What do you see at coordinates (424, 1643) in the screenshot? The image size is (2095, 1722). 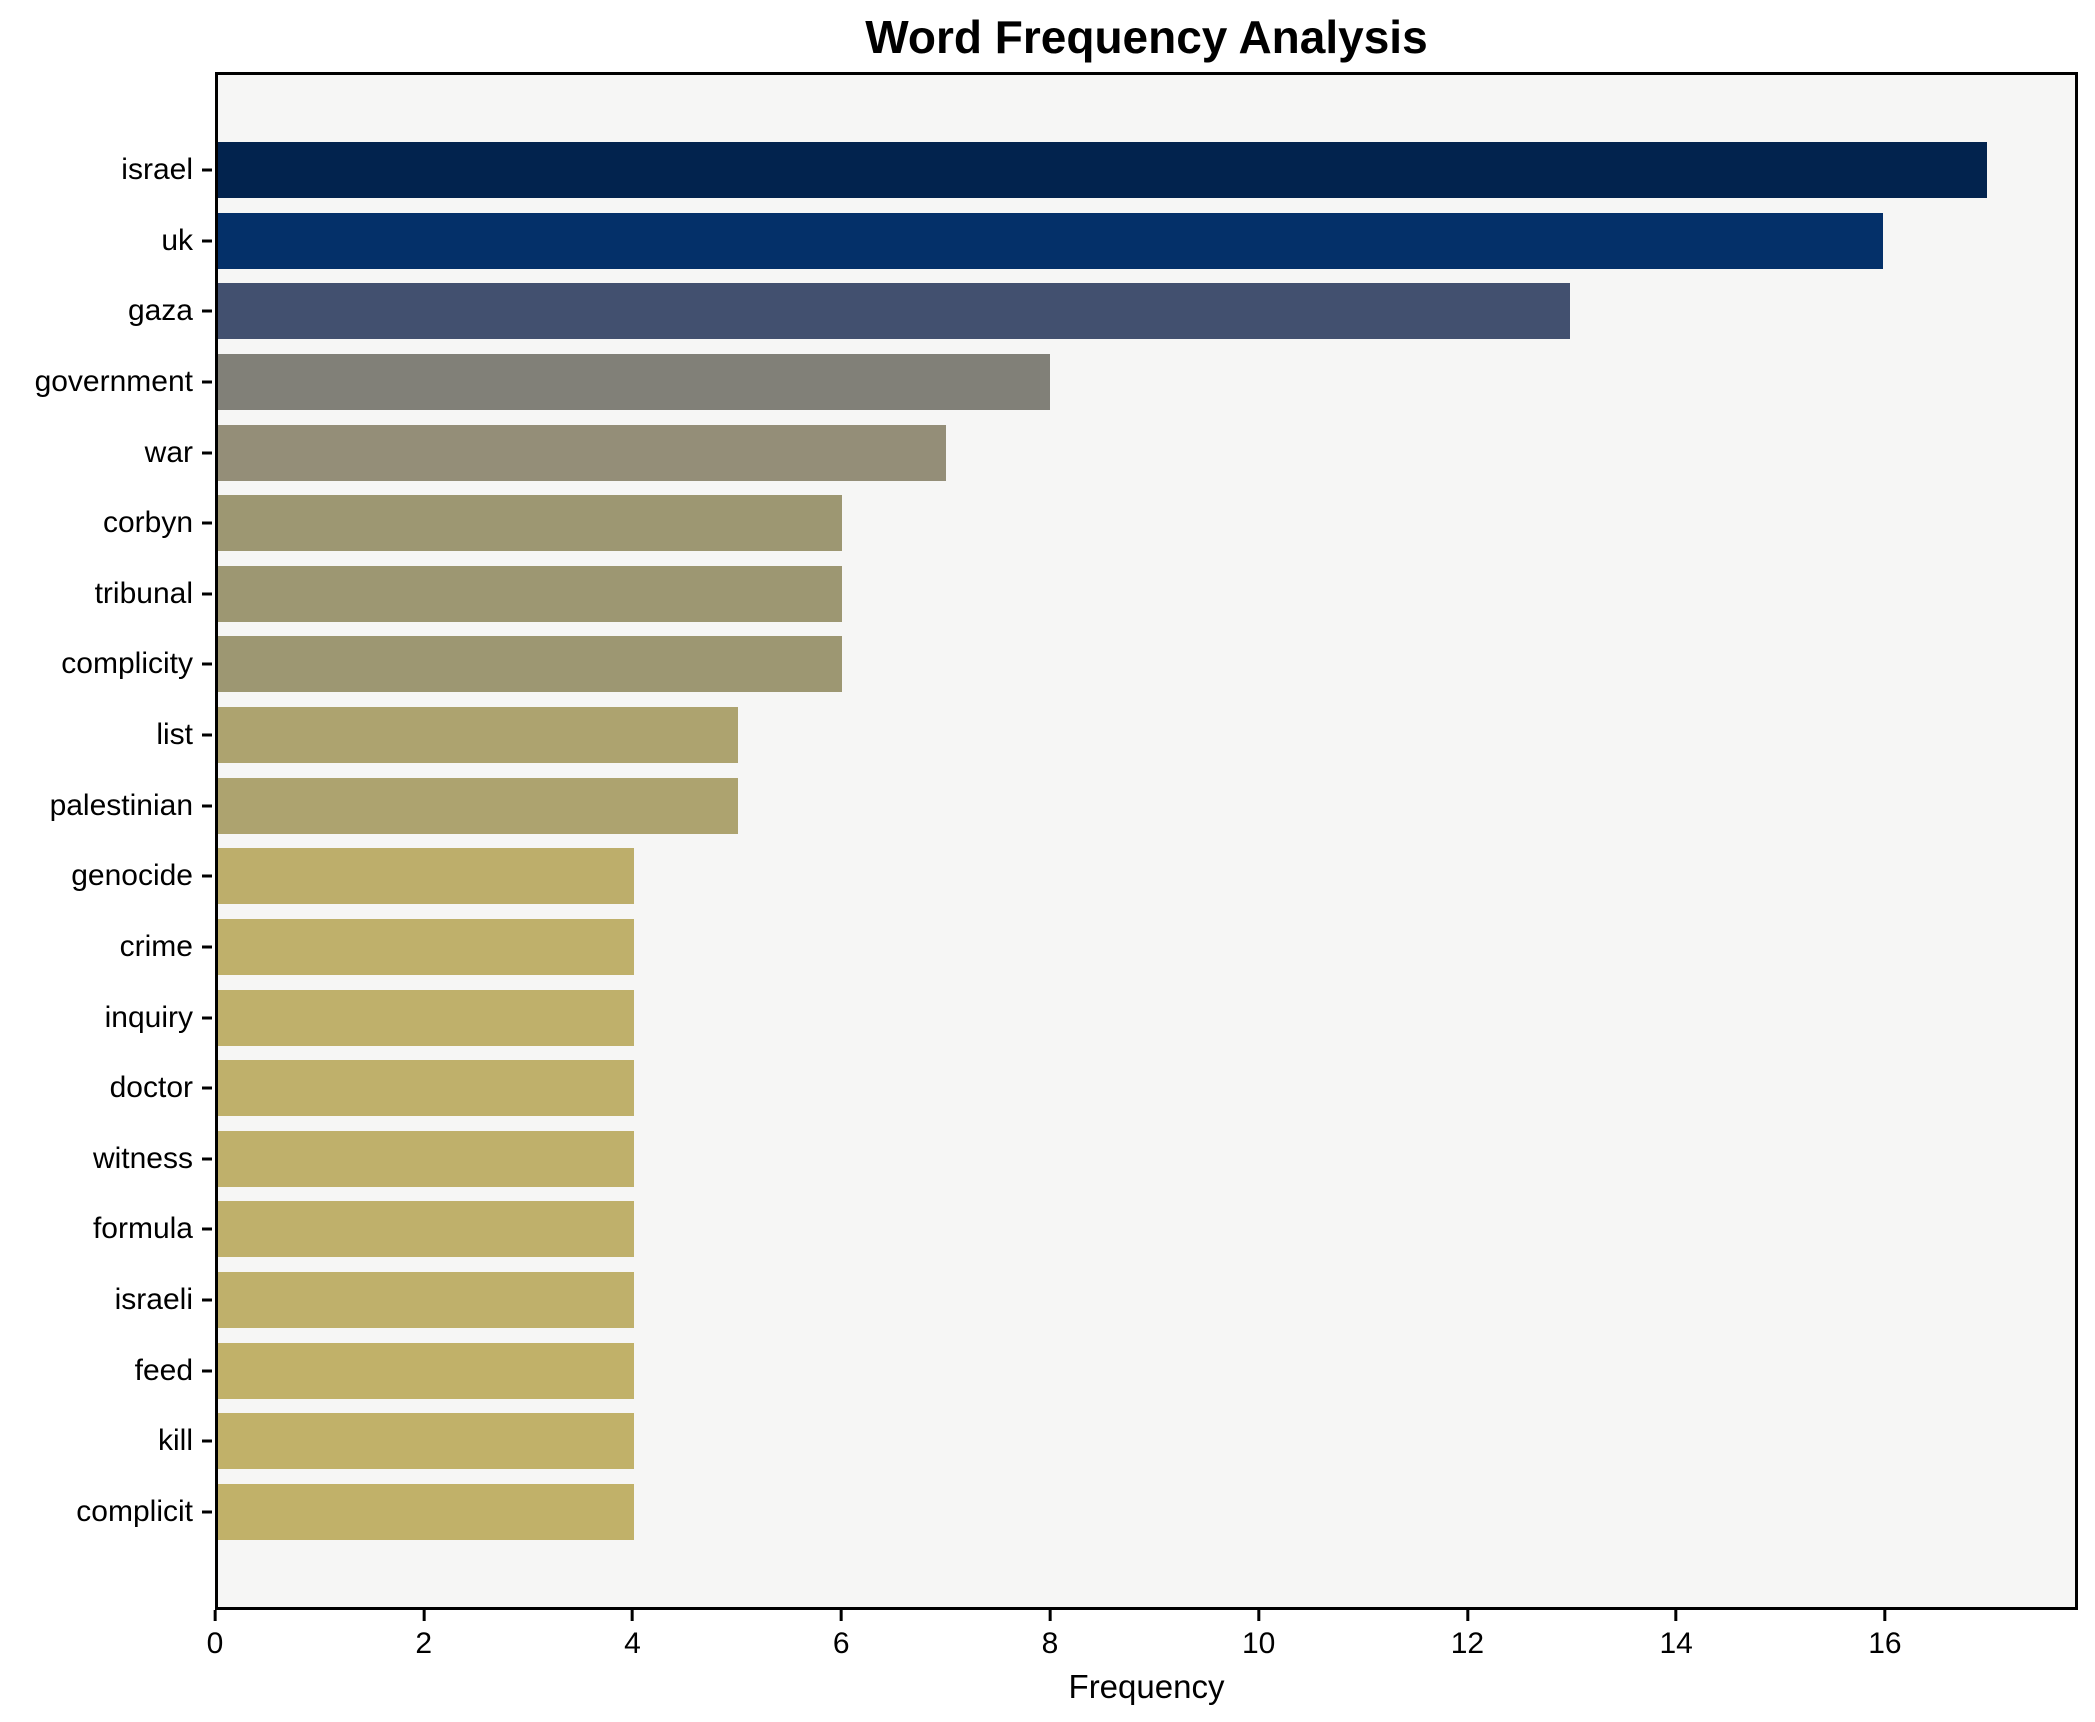 I see `x-tick-label: 2` at bounding box center [424, 1643].